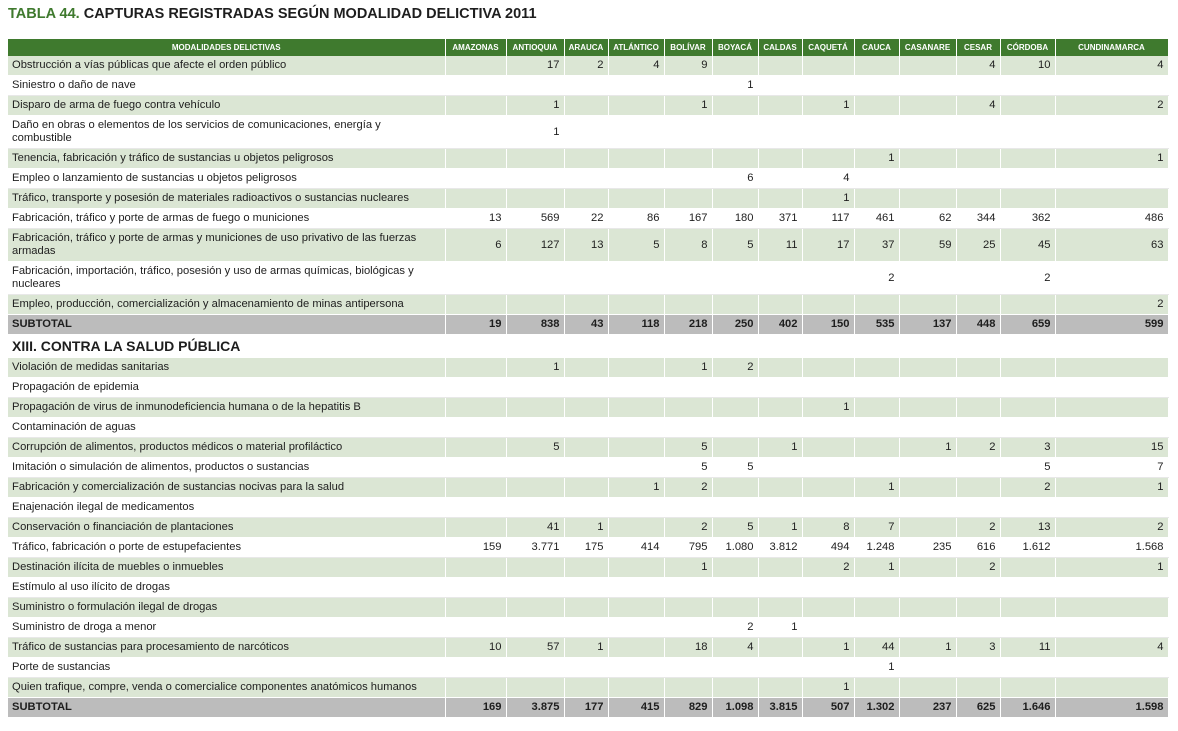 This screenshot has width=1178, height=731. I want to click on table-cell: 18, so click(688, 647).